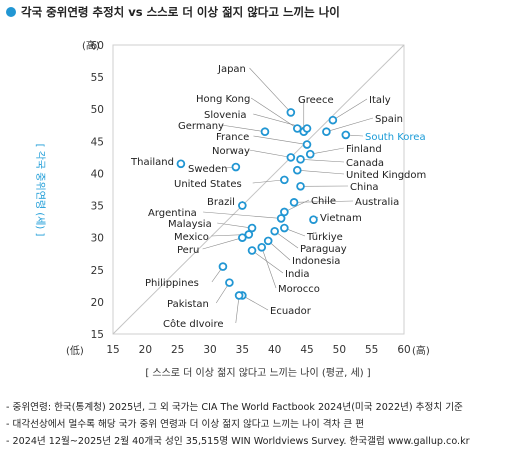  Describe the element at coordinates (257, 373) in the screenshot. I see `x-axis-title: [ 스스로 더 이상 젊지 않다고 느끼는 나이 (평균, 세) ]` at that location.